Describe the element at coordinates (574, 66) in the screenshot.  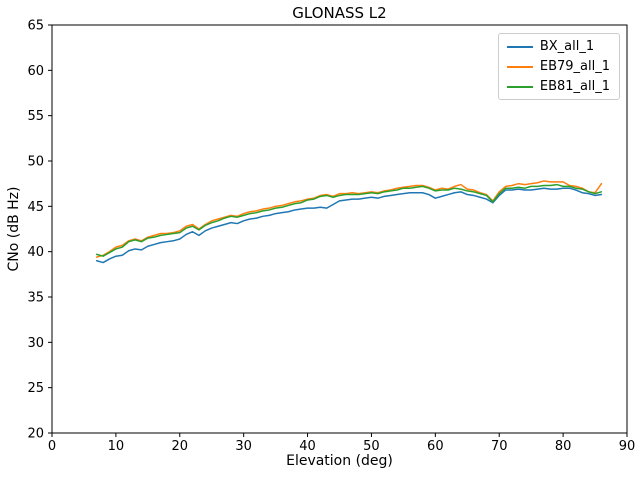
I see `legend-label: EB79_all_1` at that location.